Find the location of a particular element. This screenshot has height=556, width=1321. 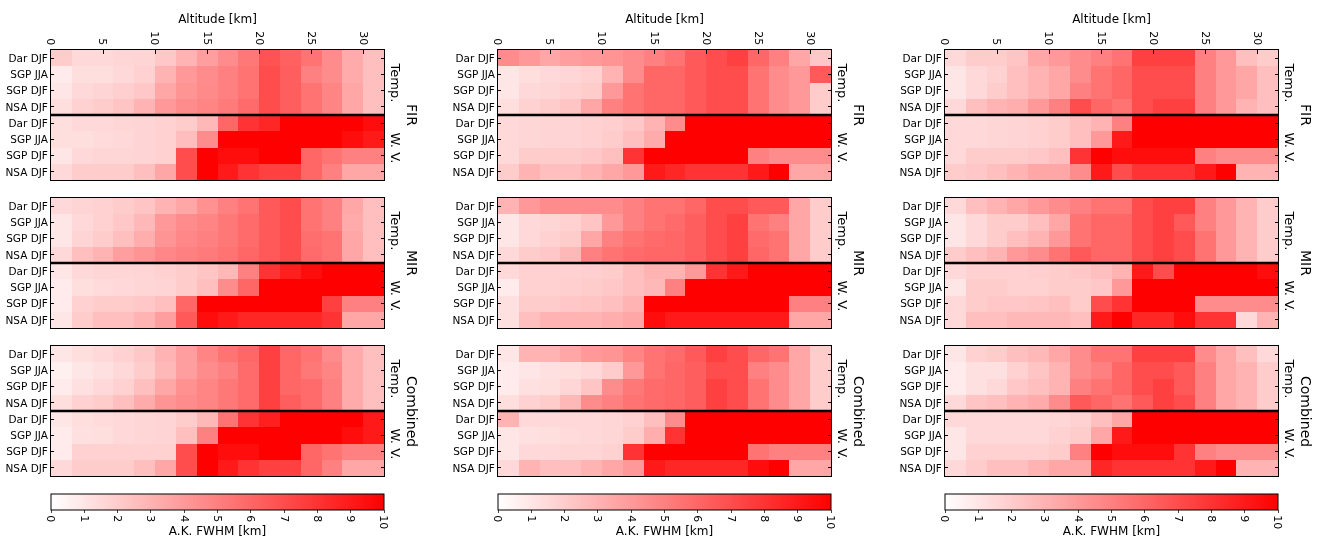

text: MIR is located at coordinates (859, 263).